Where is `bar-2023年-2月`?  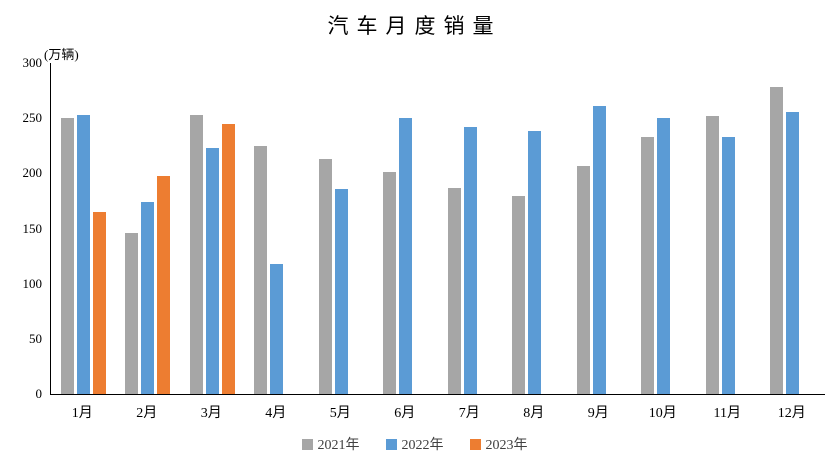
bar-2023年-2月 is located at coordinates (164, 284).